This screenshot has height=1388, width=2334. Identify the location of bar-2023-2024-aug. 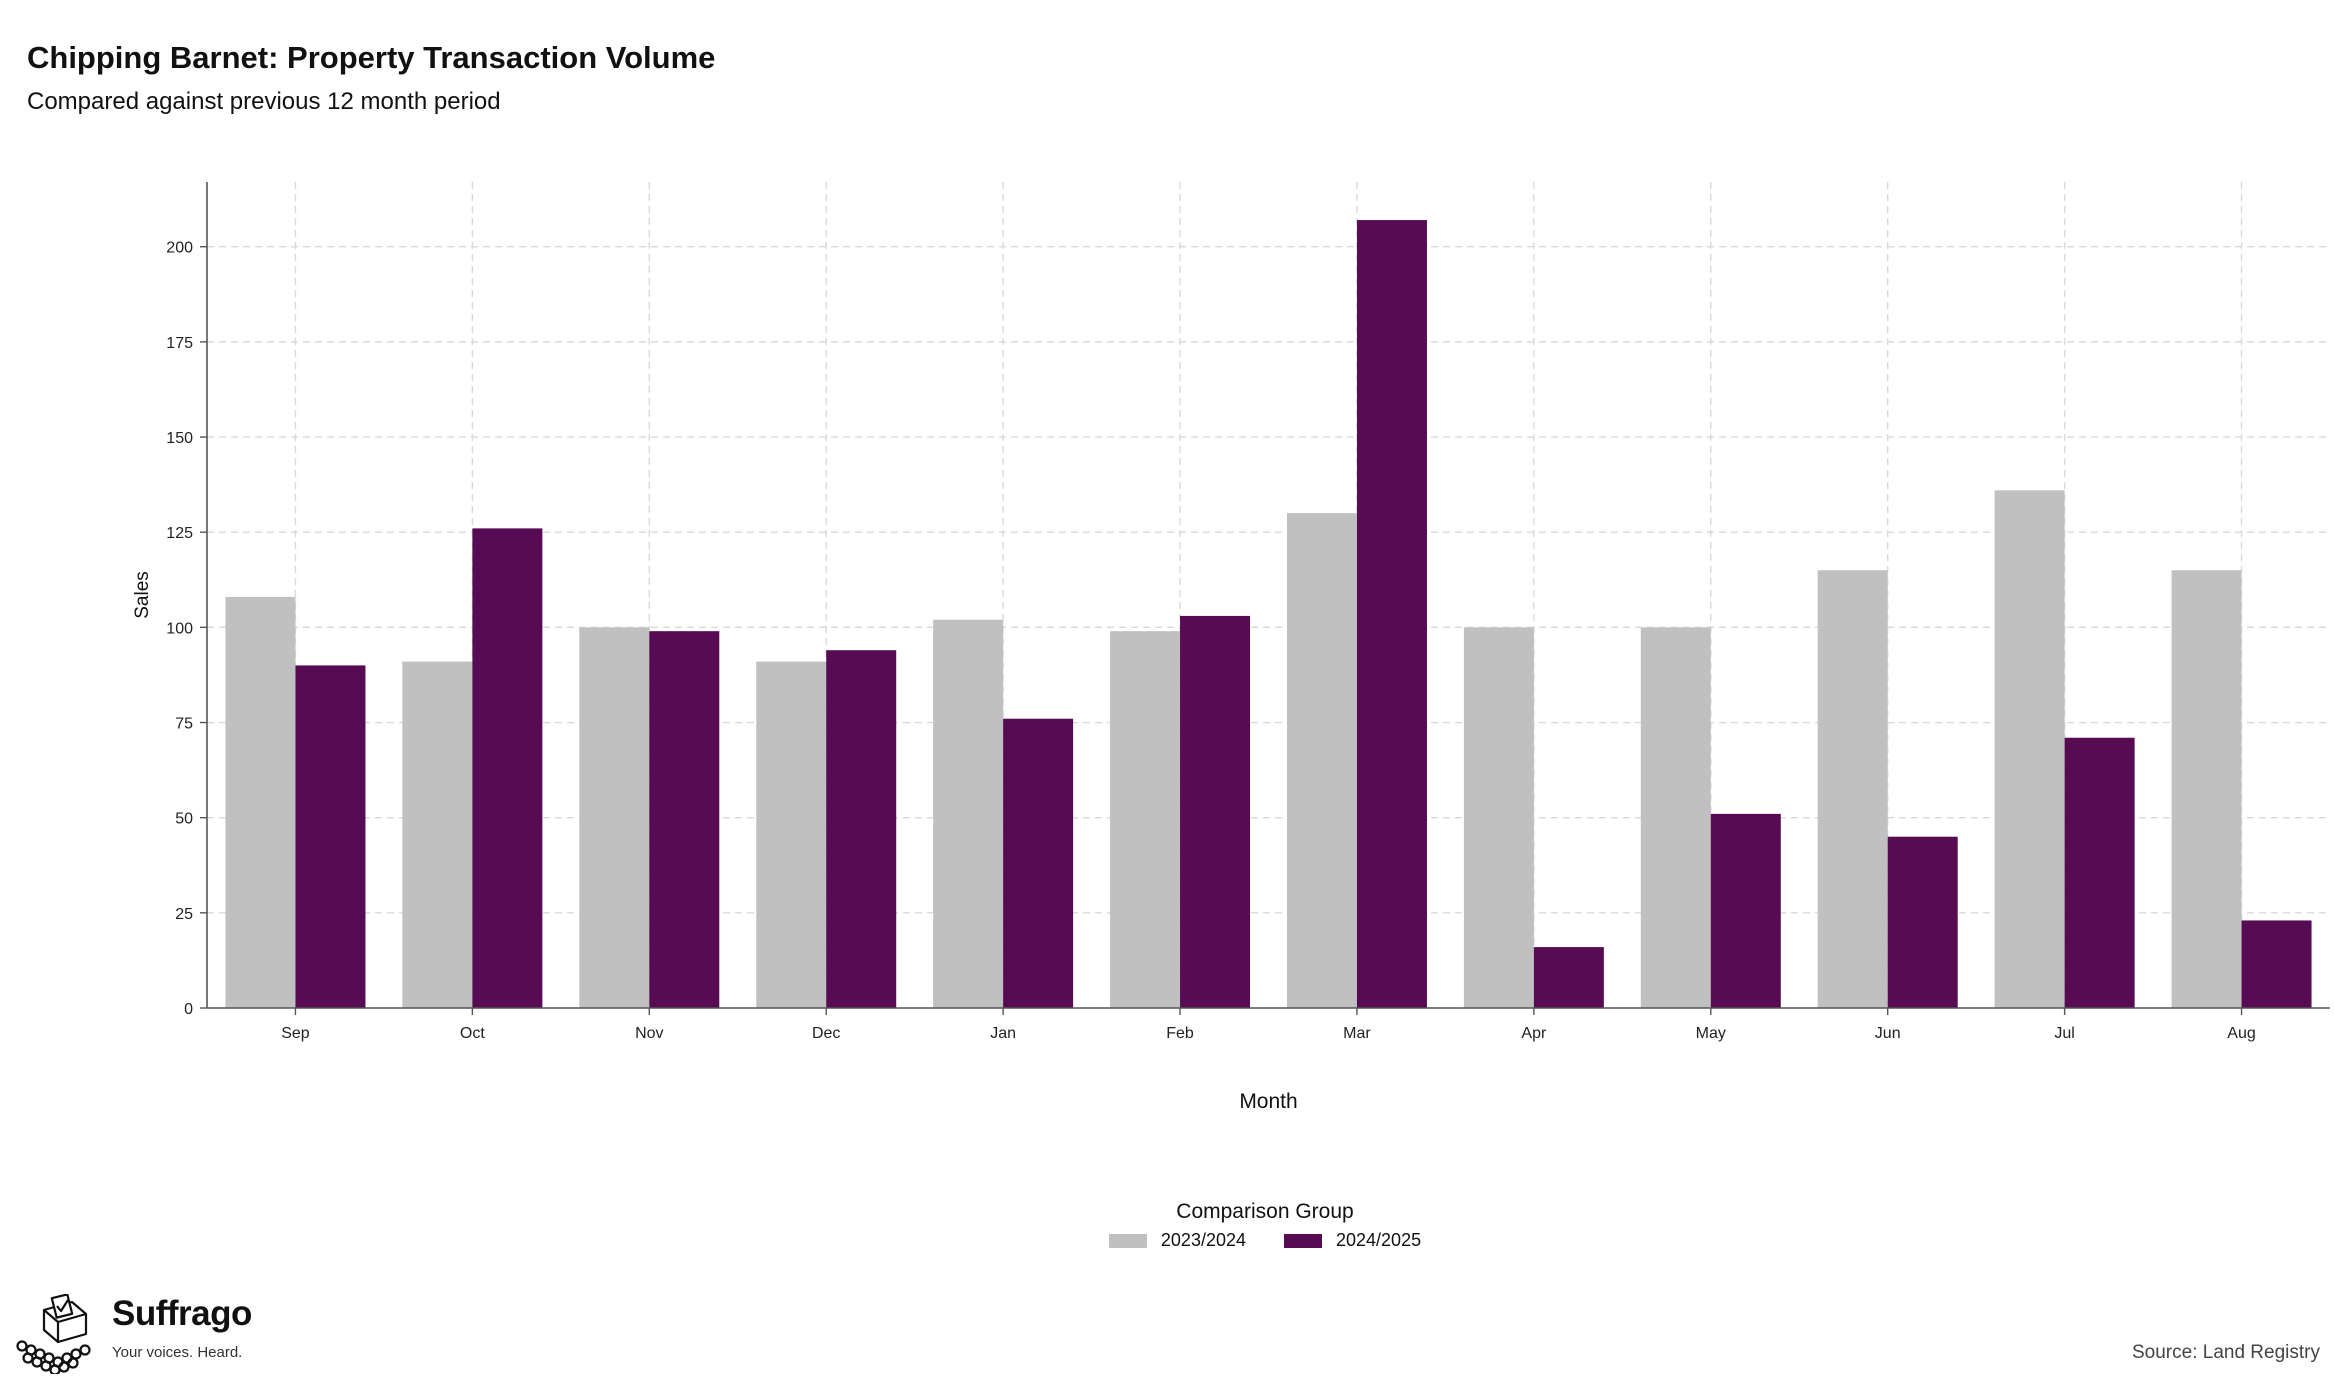
(2206, 789).